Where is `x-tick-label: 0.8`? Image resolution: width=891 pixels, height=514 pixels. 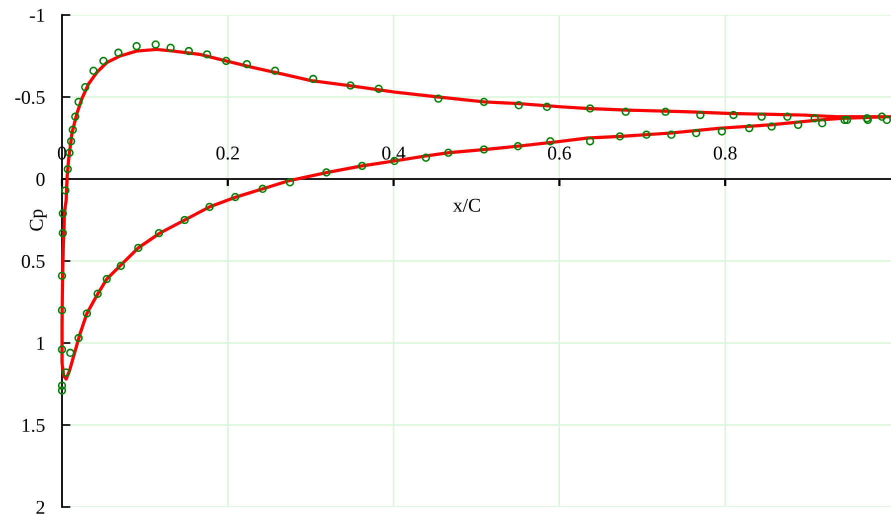 x-tick-label: 0.8 is located at coordinates (725, 153).